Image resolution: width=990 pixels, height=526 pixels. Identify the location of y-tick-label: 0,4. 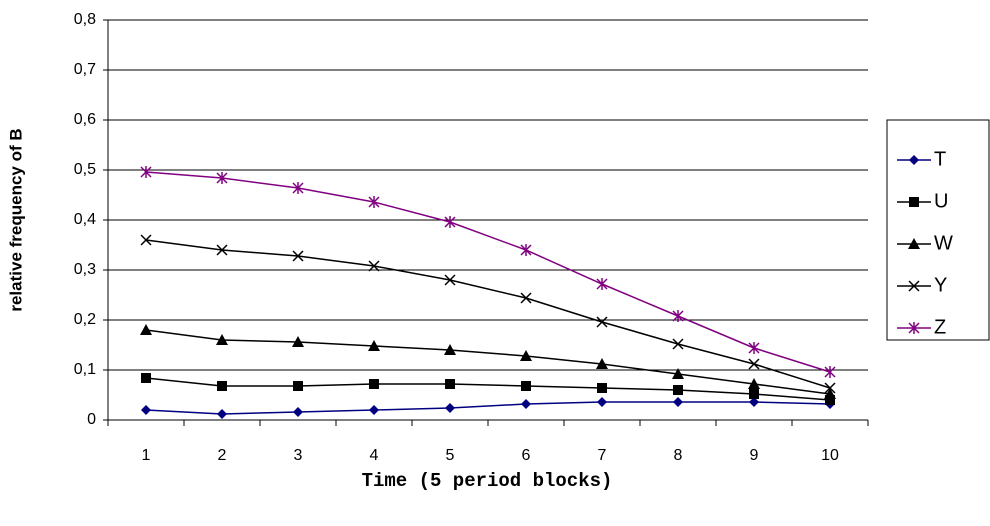
(85, 219).